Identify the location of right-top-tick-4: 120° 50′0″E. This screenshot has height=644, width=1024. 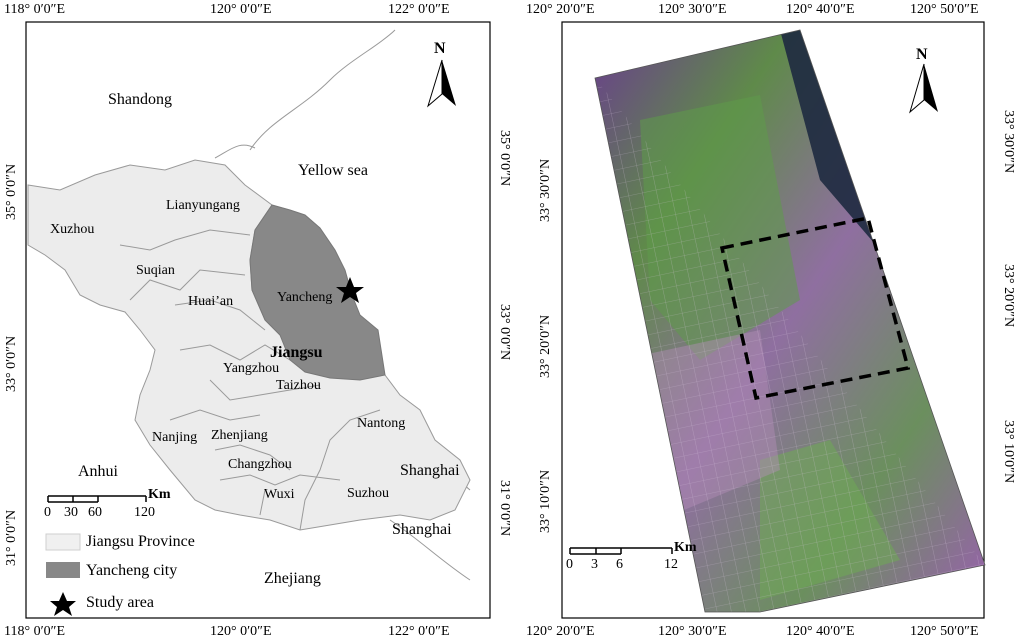
(944, 9).